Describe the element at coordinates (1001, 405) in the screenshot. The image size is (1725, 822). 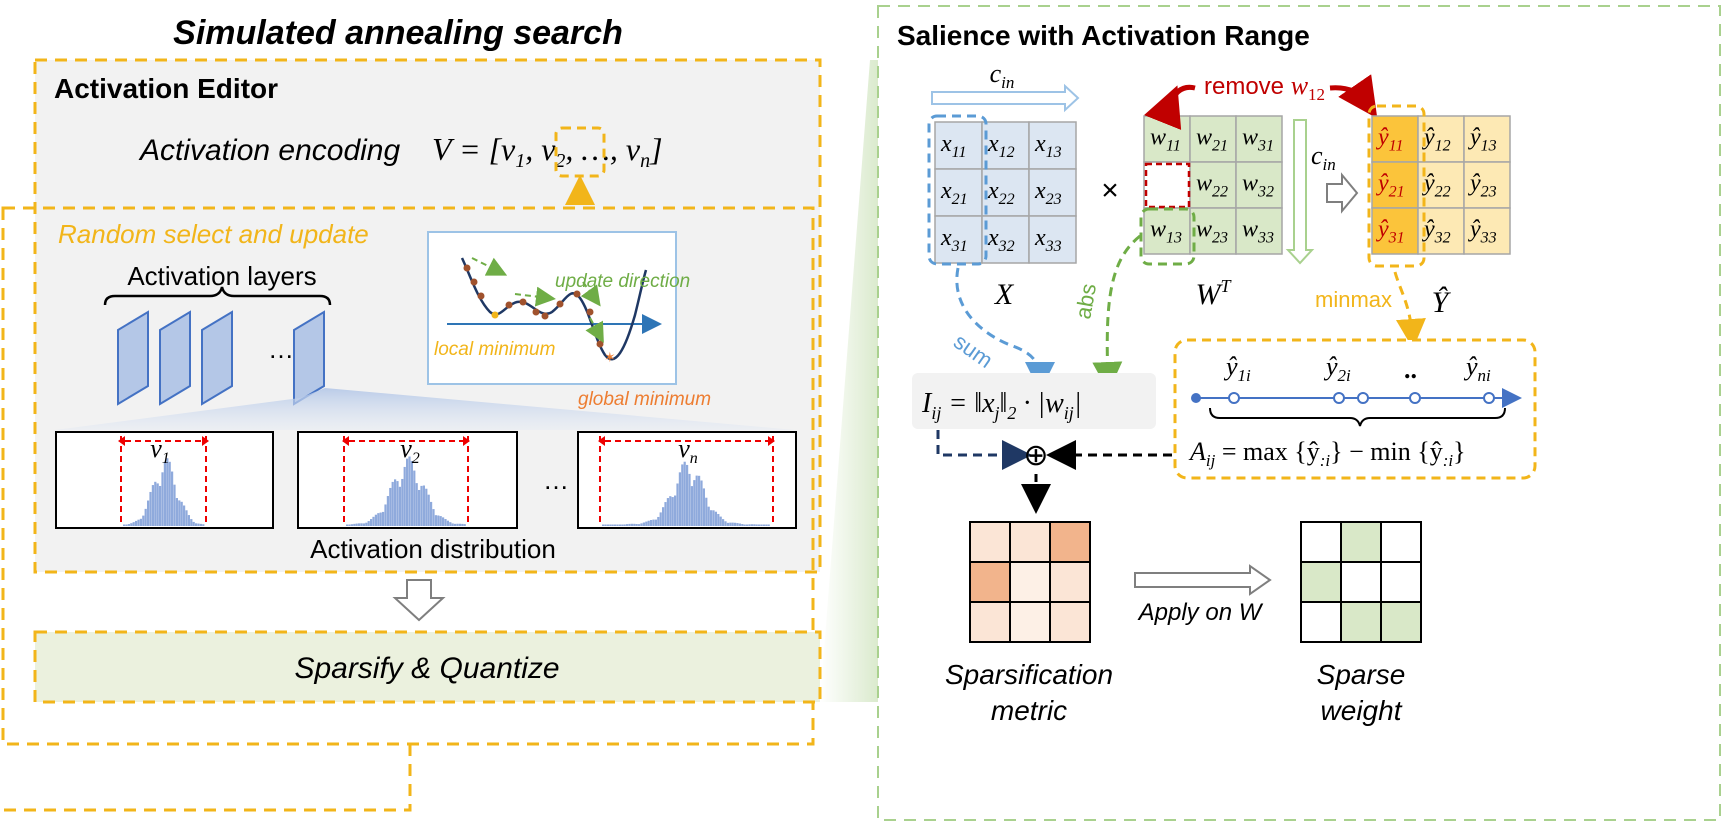
I see `importance-formula: Iij = ‖xj‖2 · |wij|` at that location.